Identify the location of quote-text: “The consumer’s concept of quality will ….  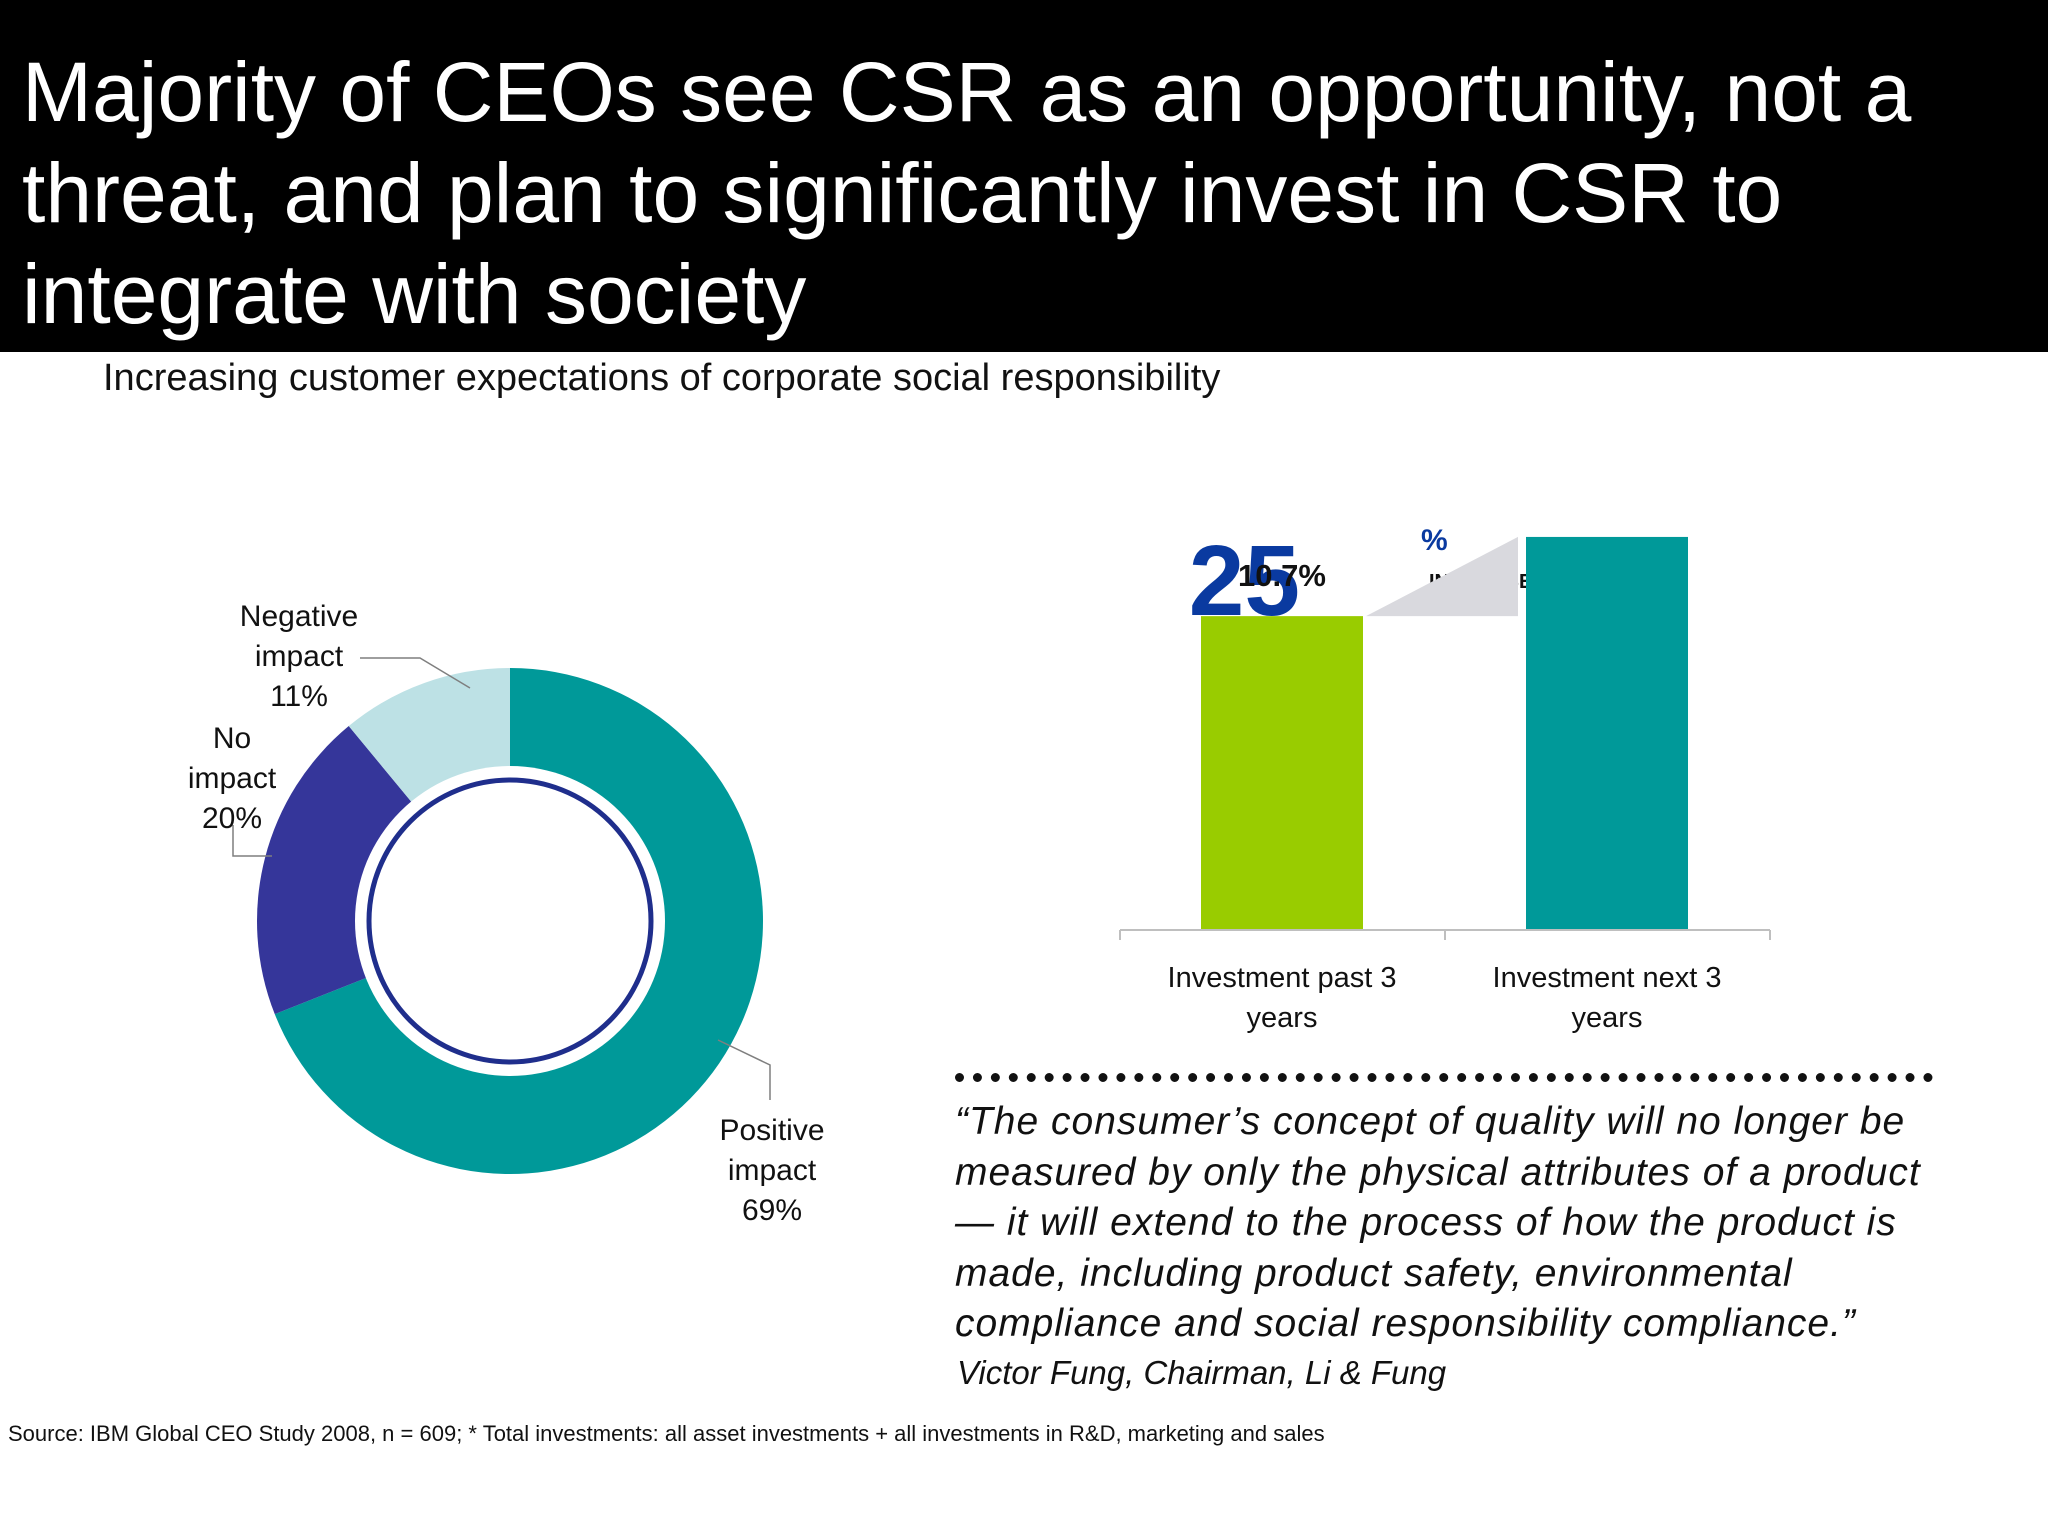
(1465, 1223).